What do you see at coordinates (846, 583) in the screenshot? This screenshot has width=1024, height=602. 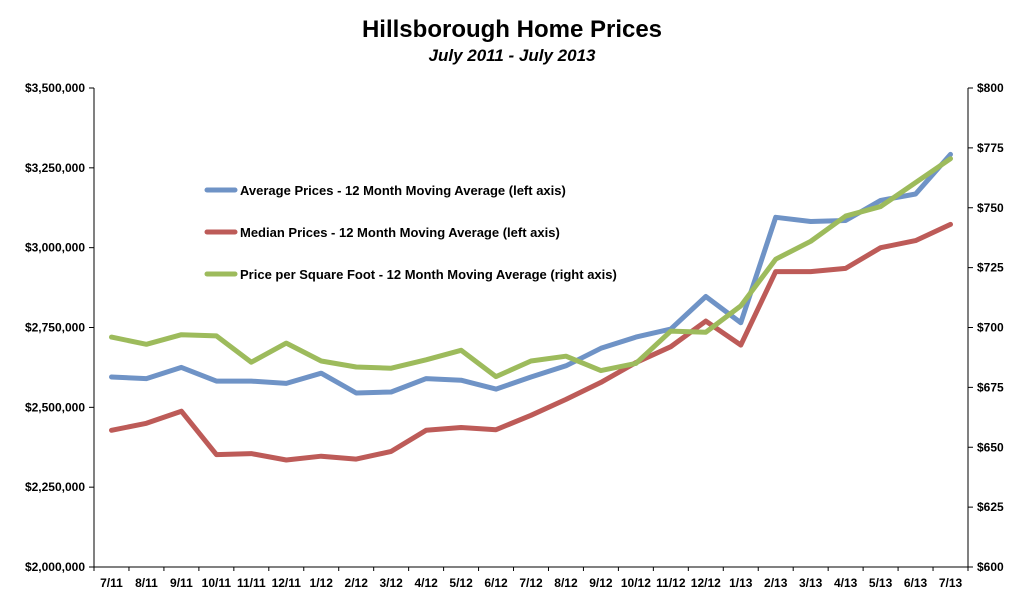 I see `x-tick-label: 4/13` at bounding box center [846, 583].